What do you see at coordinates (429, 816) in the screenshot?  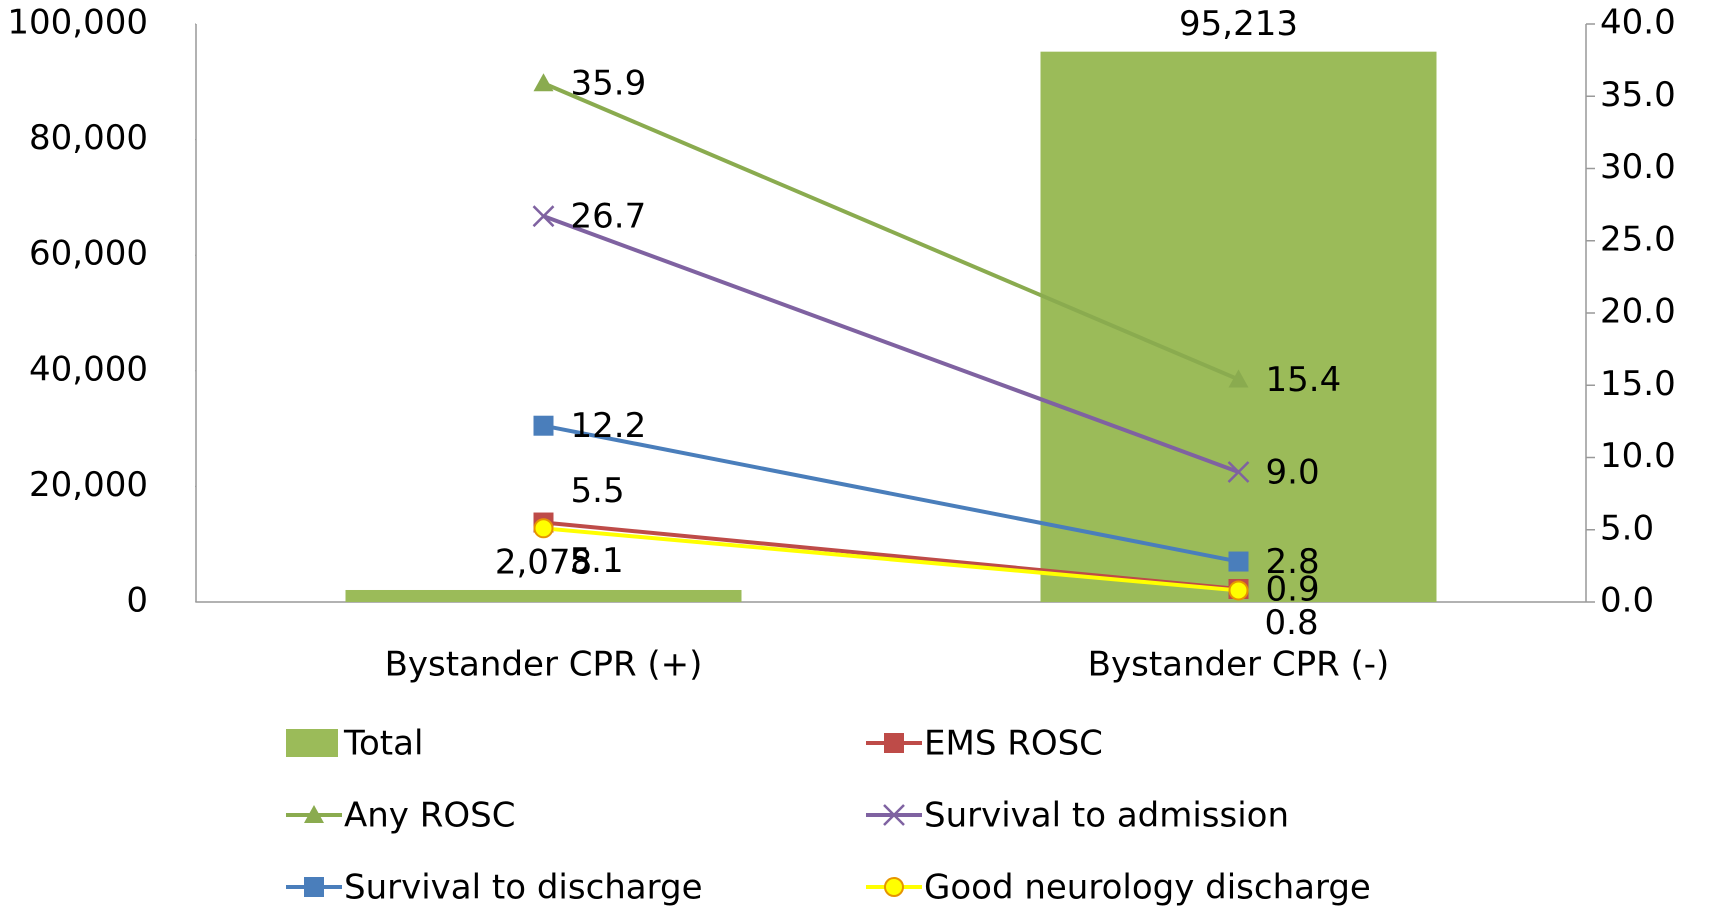 I see `legend-label: Any ROSC` at bounding box center [429, 816].